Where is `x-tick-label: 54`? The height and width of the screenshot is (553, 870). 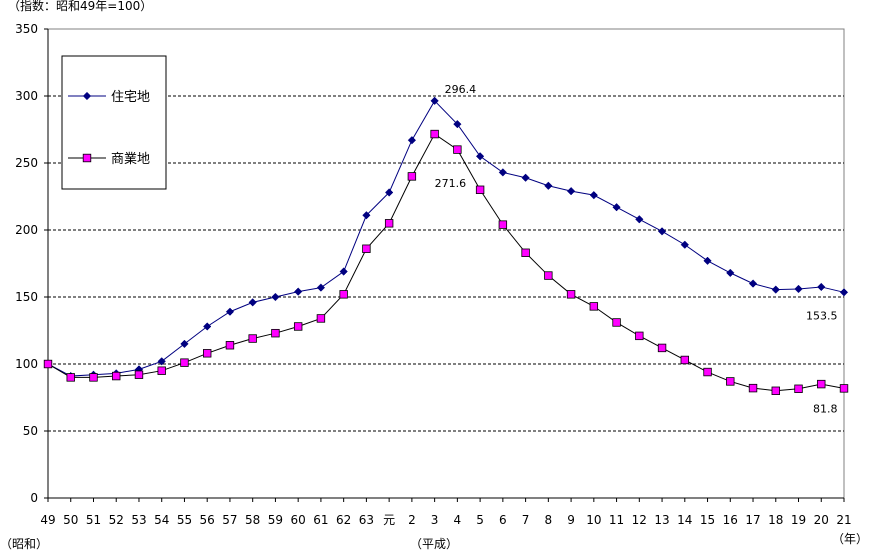 x-tick-label: 54 is located at coordinates (161, 520).